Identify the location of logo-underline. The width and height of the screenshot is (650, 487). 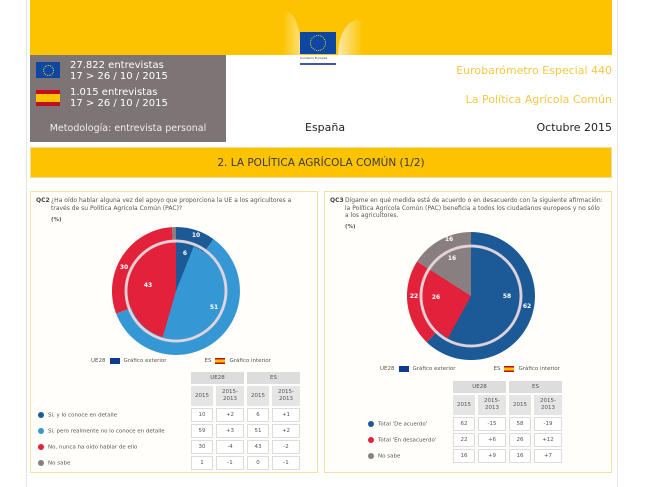
(318, 63).